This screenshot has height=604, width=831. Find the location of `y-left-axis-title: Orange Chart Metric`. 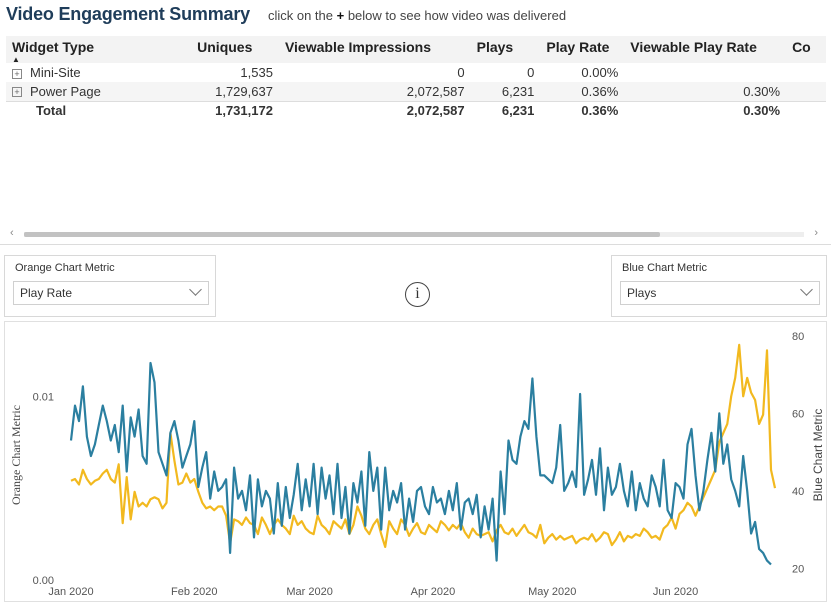

y-left-axis-title: Orange Chart Metric is located at coordinates (16, 455).